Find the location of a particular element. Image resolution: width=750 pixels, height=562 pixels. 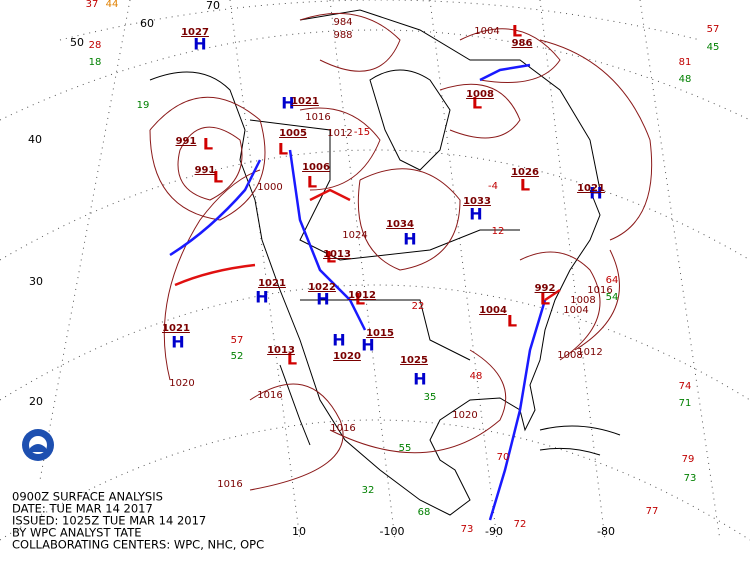

station-value: 81 is located at coordinates (685, 62).